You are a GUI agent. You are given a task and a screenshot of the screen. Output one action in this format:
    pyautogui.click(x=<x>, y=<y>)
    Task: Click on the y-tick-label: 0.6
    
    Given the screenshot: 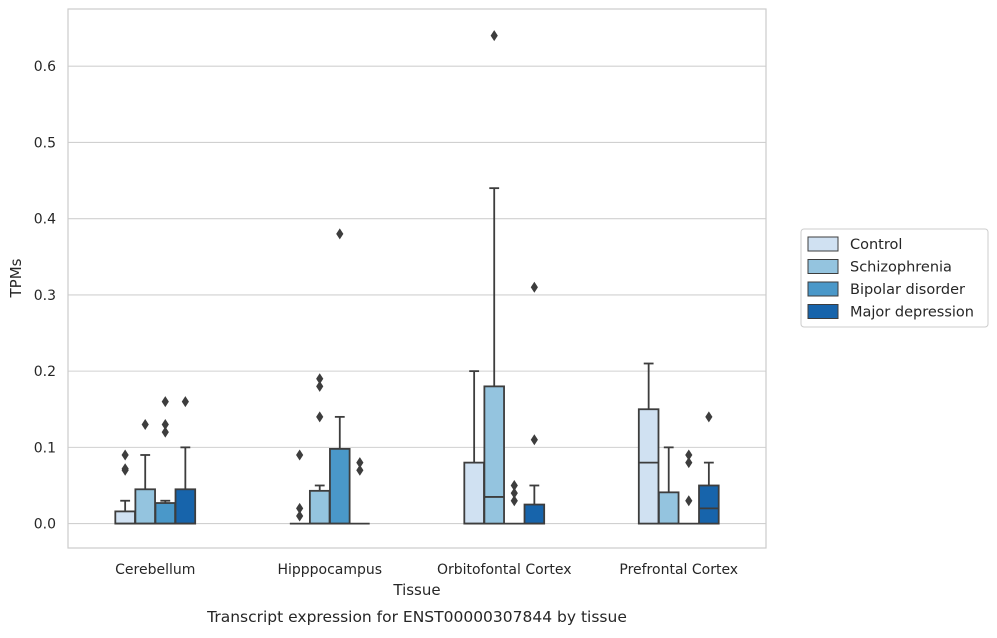 What is the action you would take?
    pyautogui.click(x=45, y=67)
    